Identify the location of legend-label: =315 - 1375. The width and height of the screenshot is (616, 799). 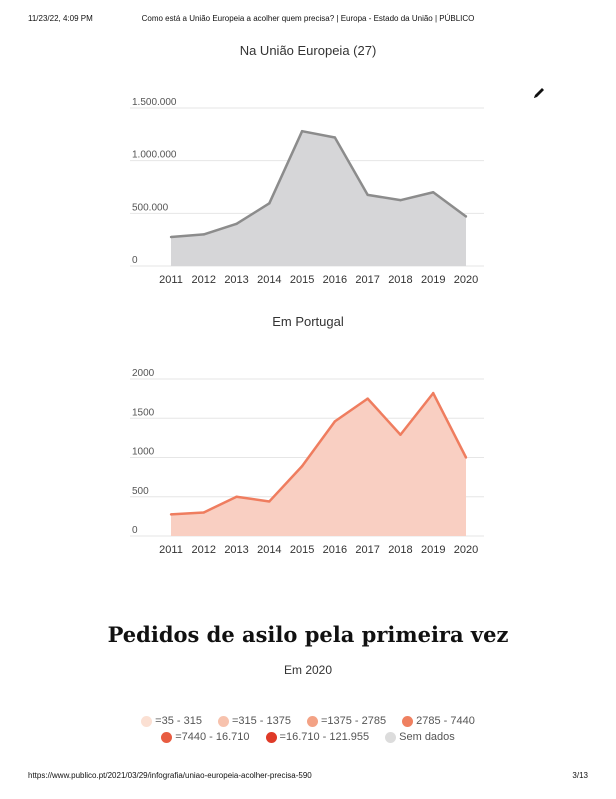
(261, 721).